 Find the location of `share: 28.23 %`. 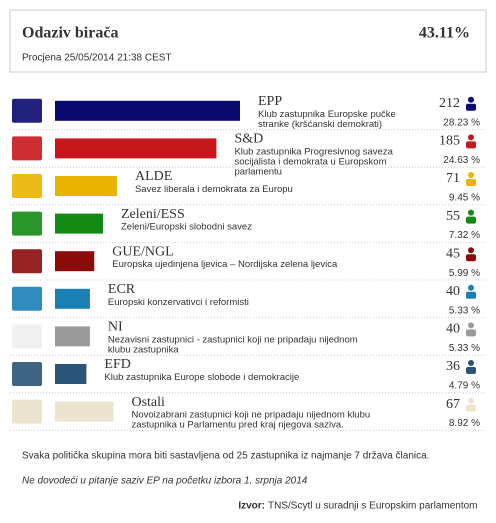

share: 28.23 % is located at coordinates (461, 122).